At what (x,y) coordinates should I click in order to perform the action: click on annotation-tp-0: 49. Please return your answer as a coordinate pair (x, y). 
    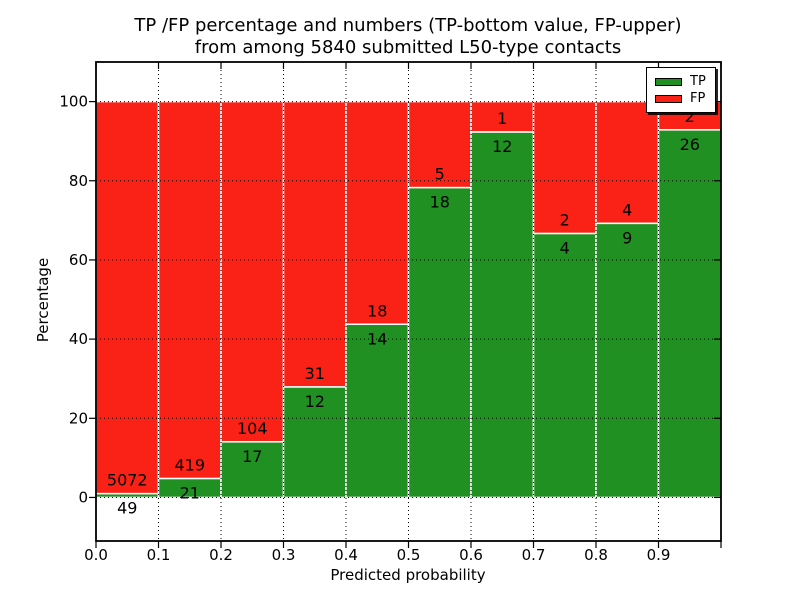
    Looking at the image, I should click on (127, 508).